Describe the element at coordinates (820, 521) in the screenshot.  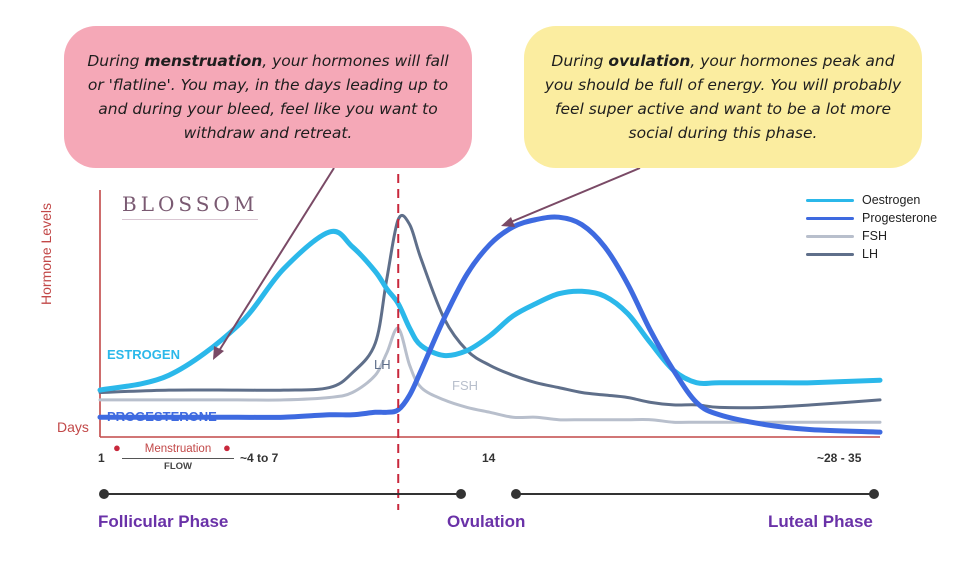
I see `phase-label-luteal: Luteal Phase` at that location.